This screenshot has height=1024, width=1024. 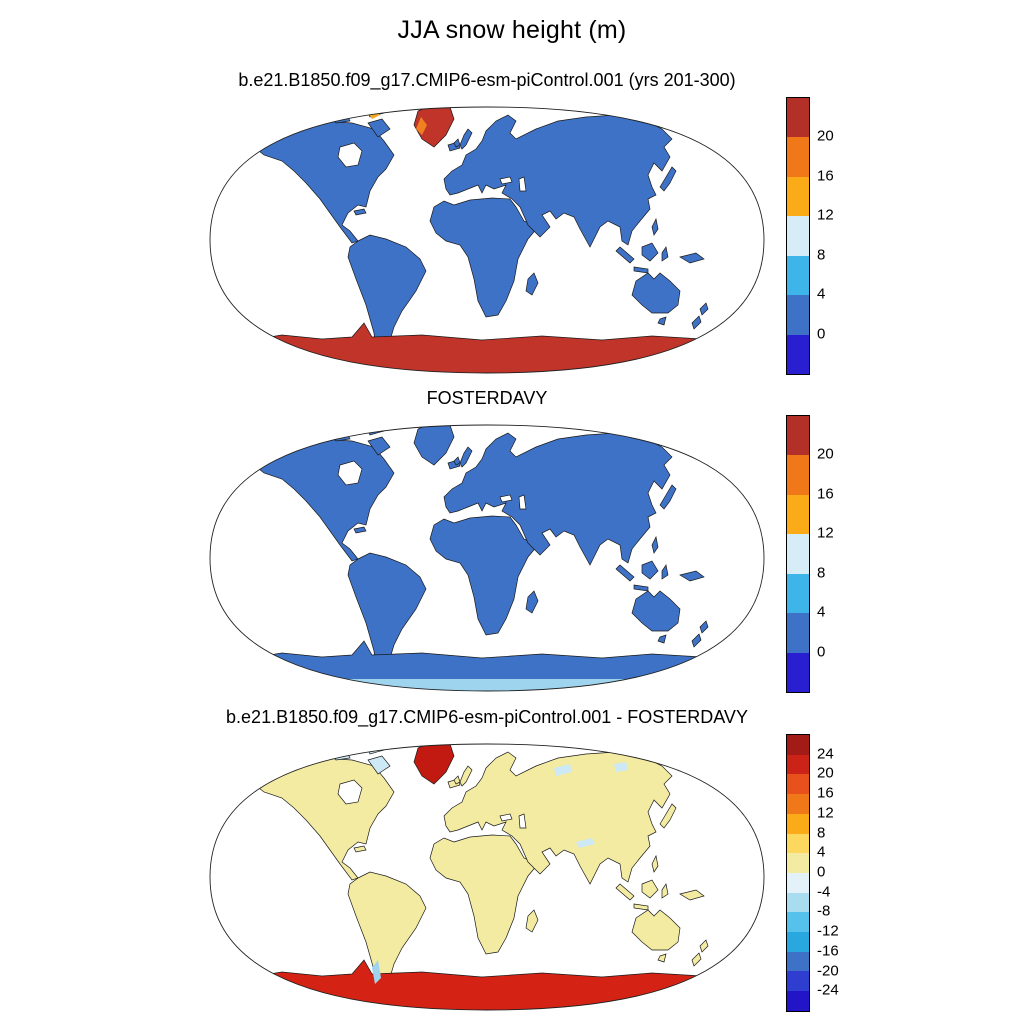 I want to click on colorbar-tick-label: 24, so click(x=825, y=754).